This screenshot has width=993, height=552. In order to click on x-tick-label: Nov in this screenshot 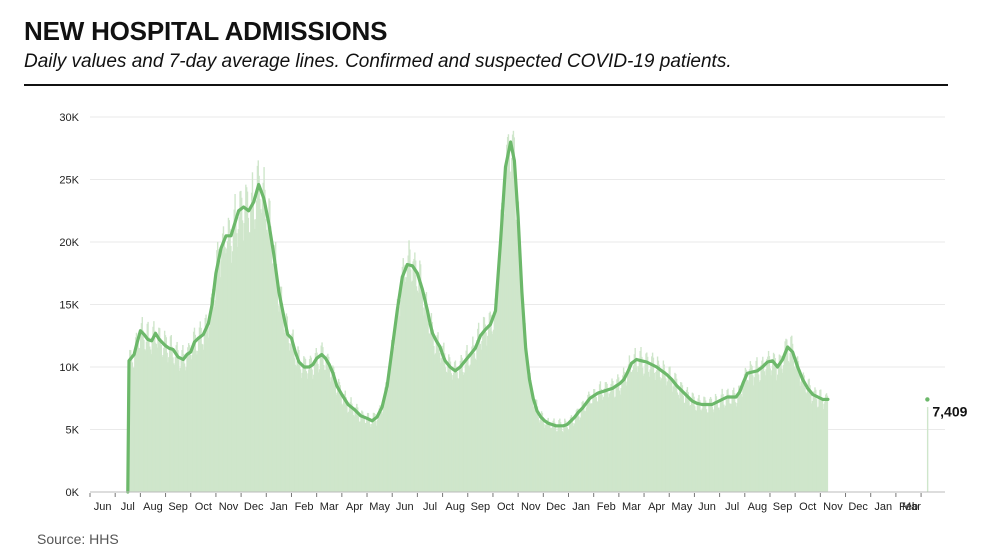, I will do `click(531, 507)`.